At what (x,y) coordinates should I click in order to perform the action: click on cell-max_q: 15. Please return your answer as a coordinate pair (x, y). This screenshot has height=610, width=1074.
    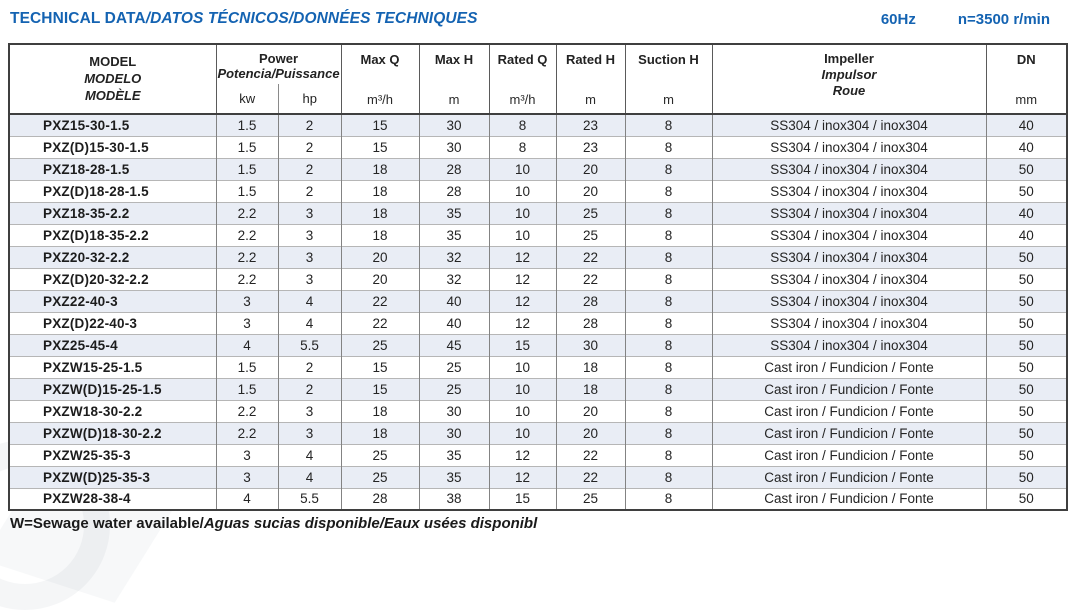
    Looking at the image, I should click on (379, 146).